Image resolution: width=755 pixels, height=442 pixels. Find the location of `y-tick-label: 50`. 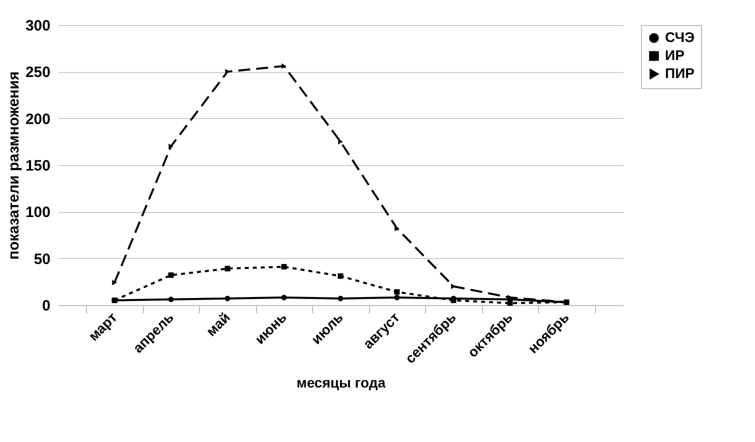

y-tick-label: 50 is located at coordinates (42, 259).